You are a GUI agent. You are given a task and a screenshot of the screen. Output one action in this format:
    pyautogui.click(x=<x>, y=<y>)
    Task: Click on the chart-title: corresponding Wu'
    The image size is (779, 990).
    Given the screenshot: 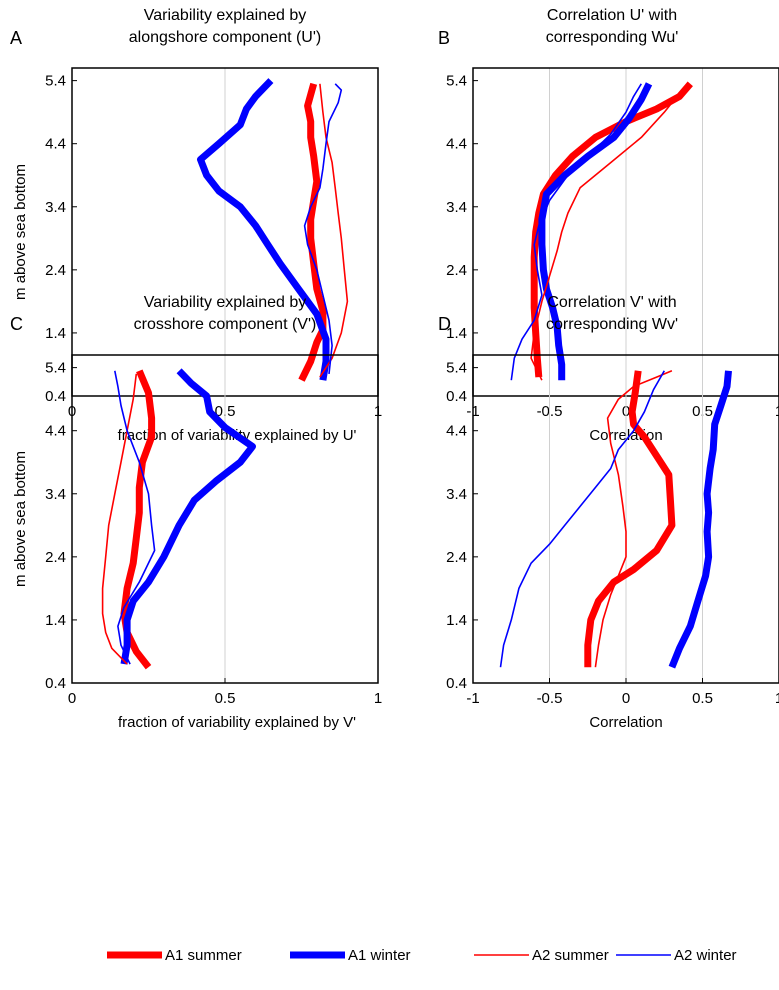 What is the action you would take?
    pyautogui.click(x=612, y=37)
    